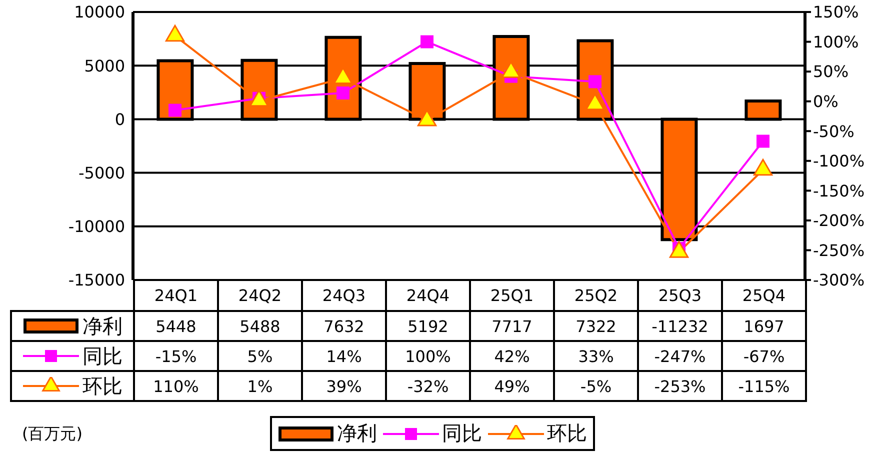  What do you see at coordinates (831, 72) in the screenshot?
I see `y2-tick-label: 50%` at bounding box center [831, 72].